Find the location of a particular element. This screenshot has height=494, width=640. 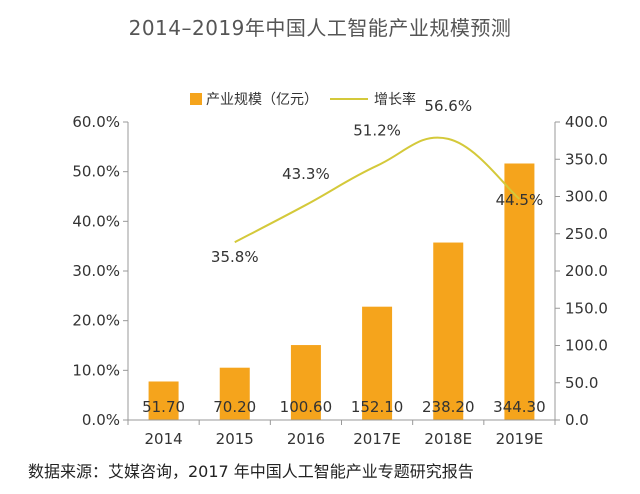

right-tick-label: 50.0 is located at coordinates (581, 383).